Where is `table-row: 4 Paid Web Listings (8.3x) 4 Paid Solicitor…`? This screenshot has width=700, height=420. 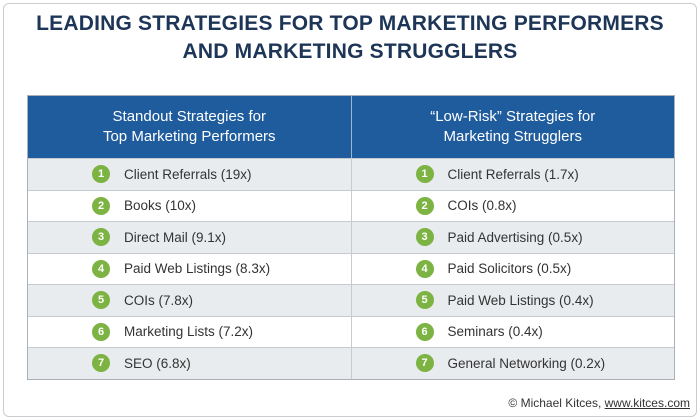
table-row: 4 Paid Web Listings (8.3x) 4 Paid Solicitor… is located at coordinates (351, 268).